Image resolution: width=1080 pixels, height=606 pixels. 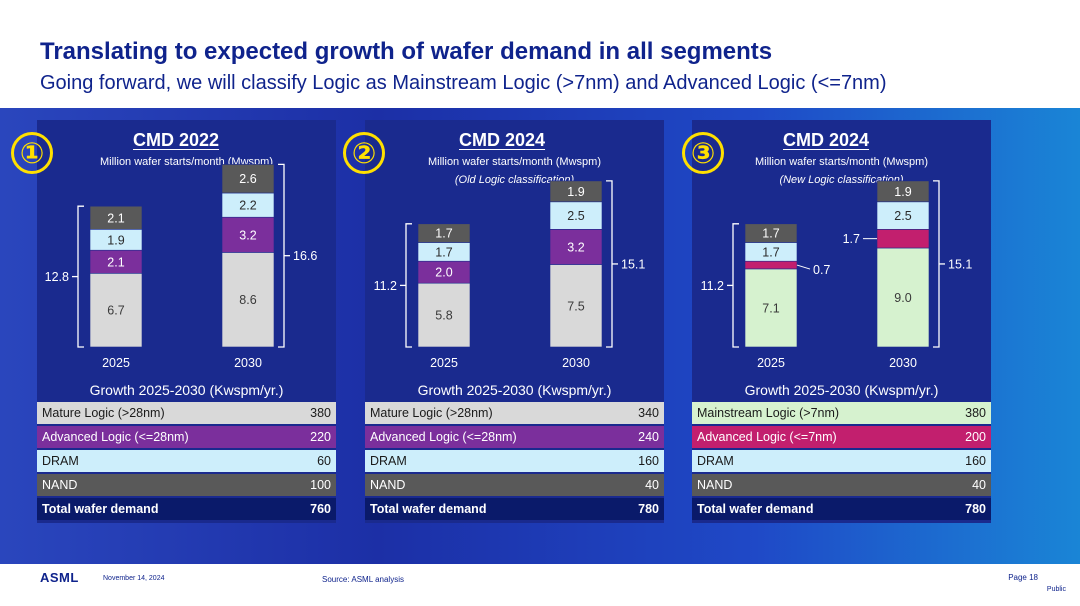 What do you see at coordinates (841, 437) in the screenshot?
I see `table-row: Advanced Logic (<=7nm) 200` at bounding box center [841, 437].